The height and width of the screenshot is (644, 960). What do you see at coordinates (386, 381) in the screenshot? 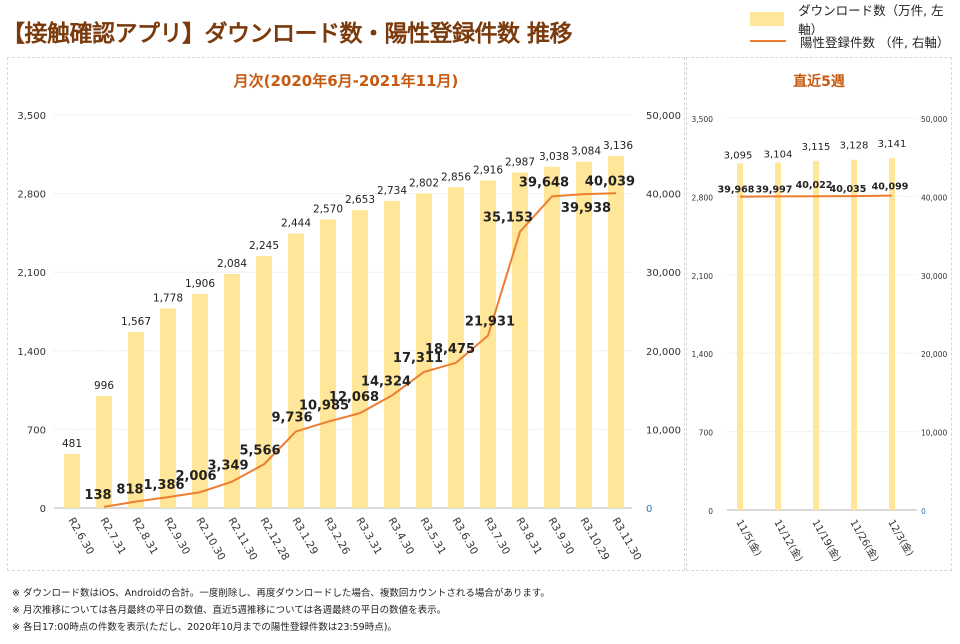
I see `line-data-label: 14,324` at bounding box center [386, 381].